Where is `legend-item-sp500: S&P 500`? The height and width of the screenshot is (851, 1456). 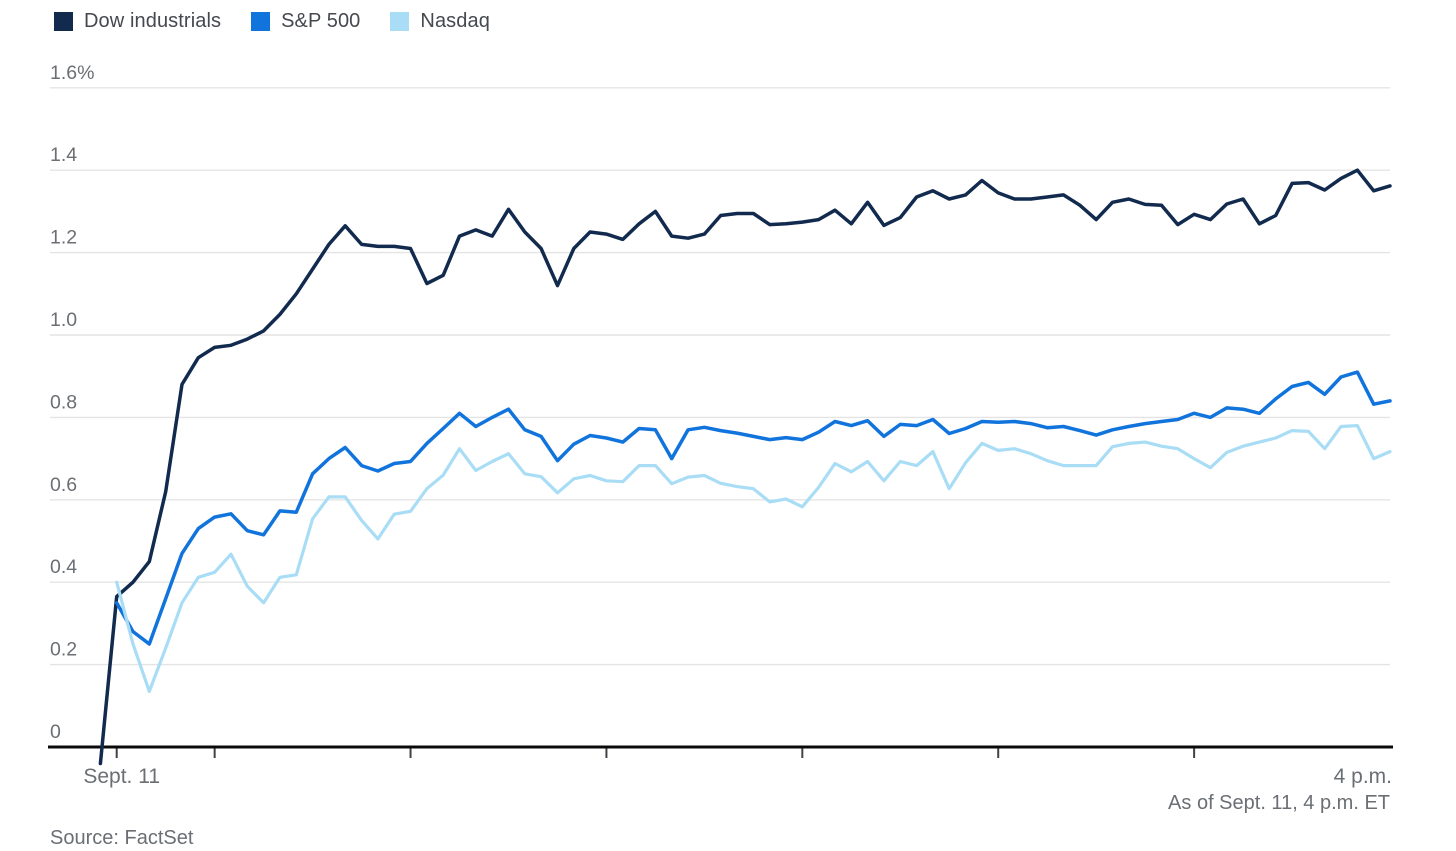
legend-item-sp500: S&P 500 is located at coordinates (305, 21).